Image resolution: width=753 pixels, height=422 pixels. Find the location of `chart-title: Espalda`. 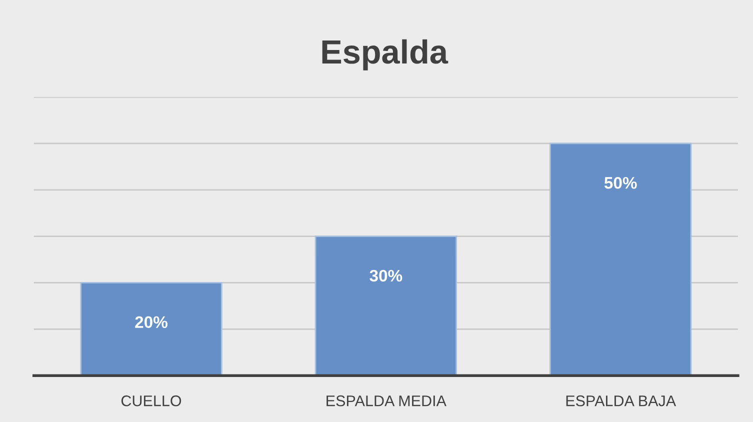

chart-title: Espalda is located at coordinates (385, 54).